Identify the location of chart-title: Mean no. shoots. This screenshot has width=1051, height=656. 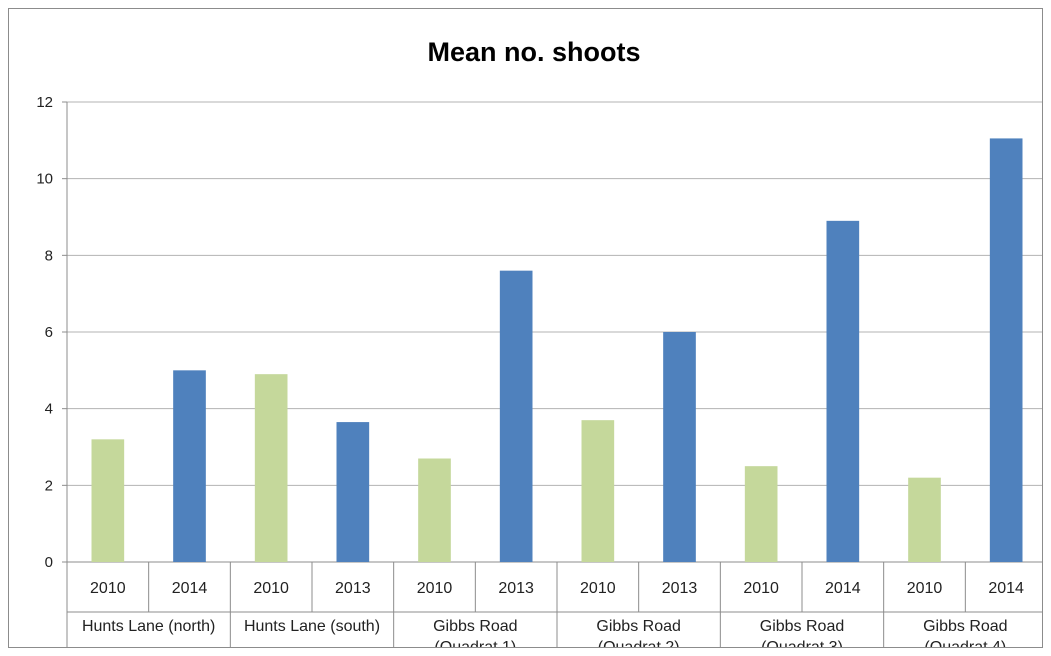
(533, 52).